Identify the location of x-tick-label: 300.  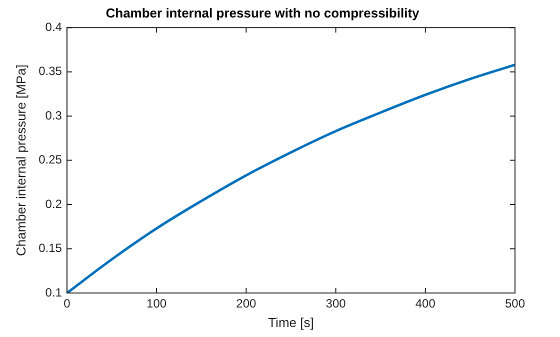
(336, 303).